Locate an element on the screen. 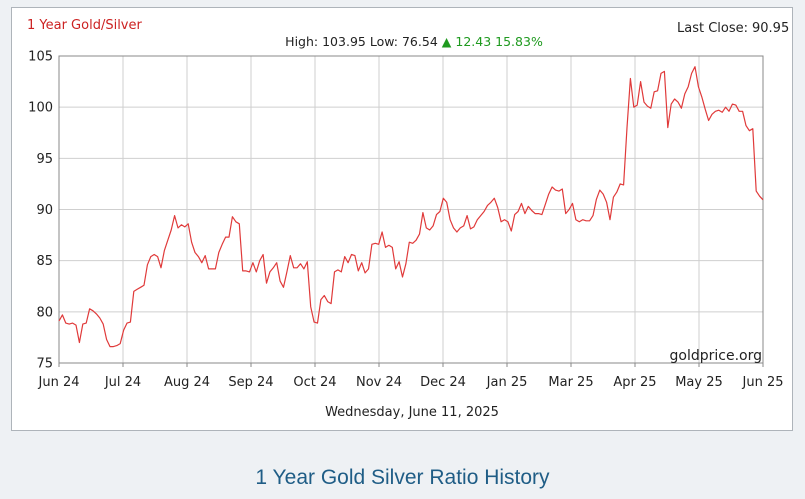 Image resolution: width=805 pixels, height=499 pixels. y-tick-label: 80 is located at coordinates (44, 312).